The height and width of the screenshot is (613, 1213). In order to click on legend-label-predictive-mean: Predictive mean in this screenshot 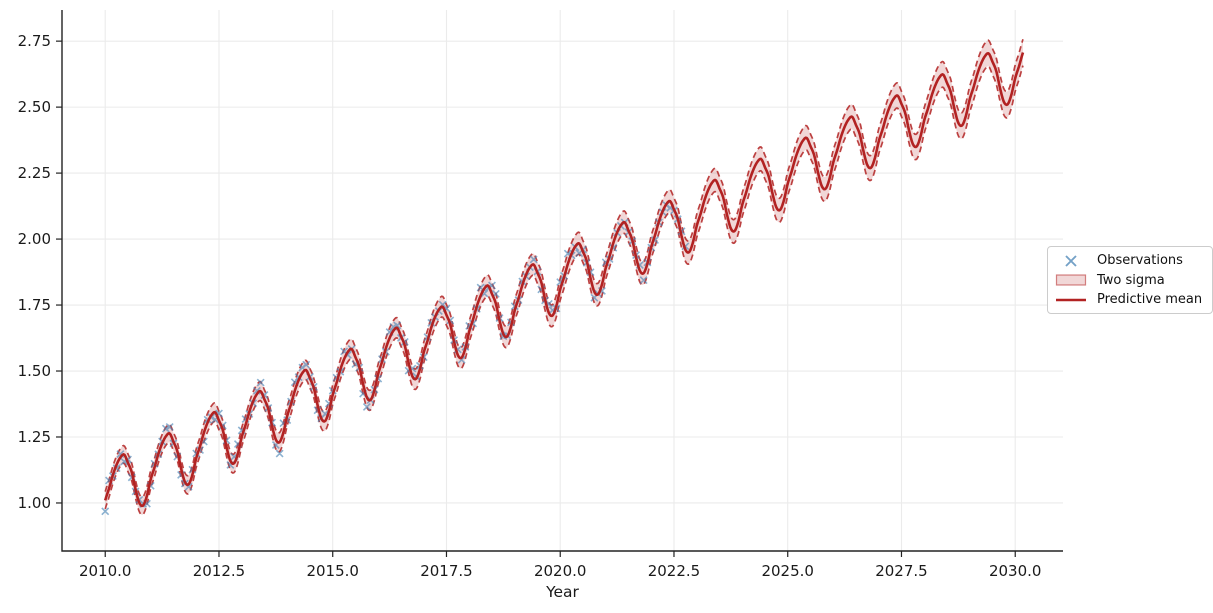, I will do `click(1150, 299)`.